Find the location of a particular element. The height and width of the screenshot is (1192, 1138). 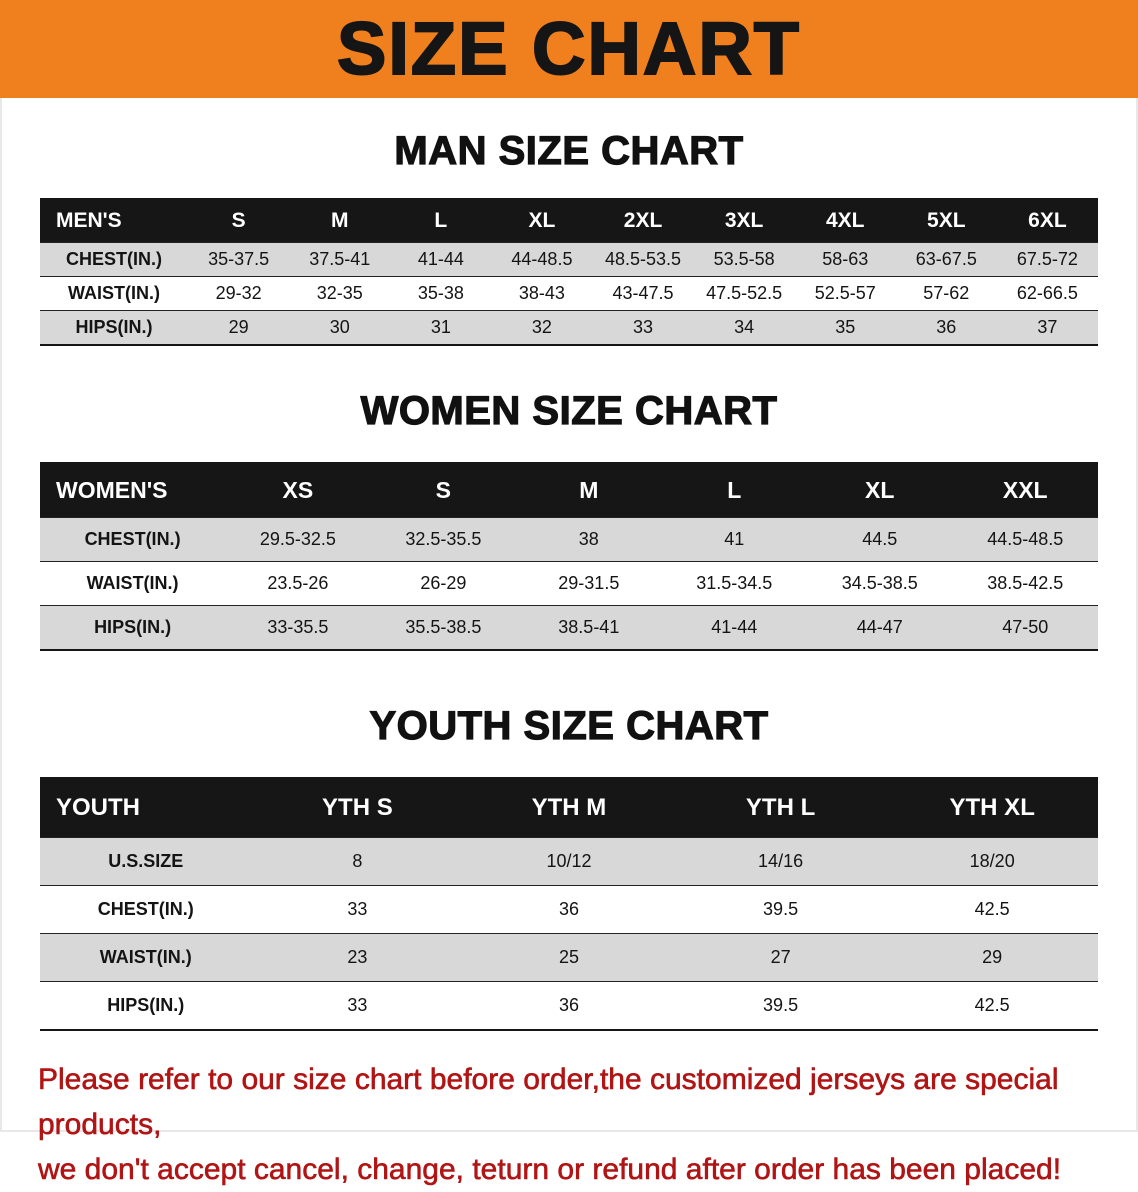

size-header-row: YOUTH YTH S YTH M YTH L YTH XL is located at coordinates (569, 808).